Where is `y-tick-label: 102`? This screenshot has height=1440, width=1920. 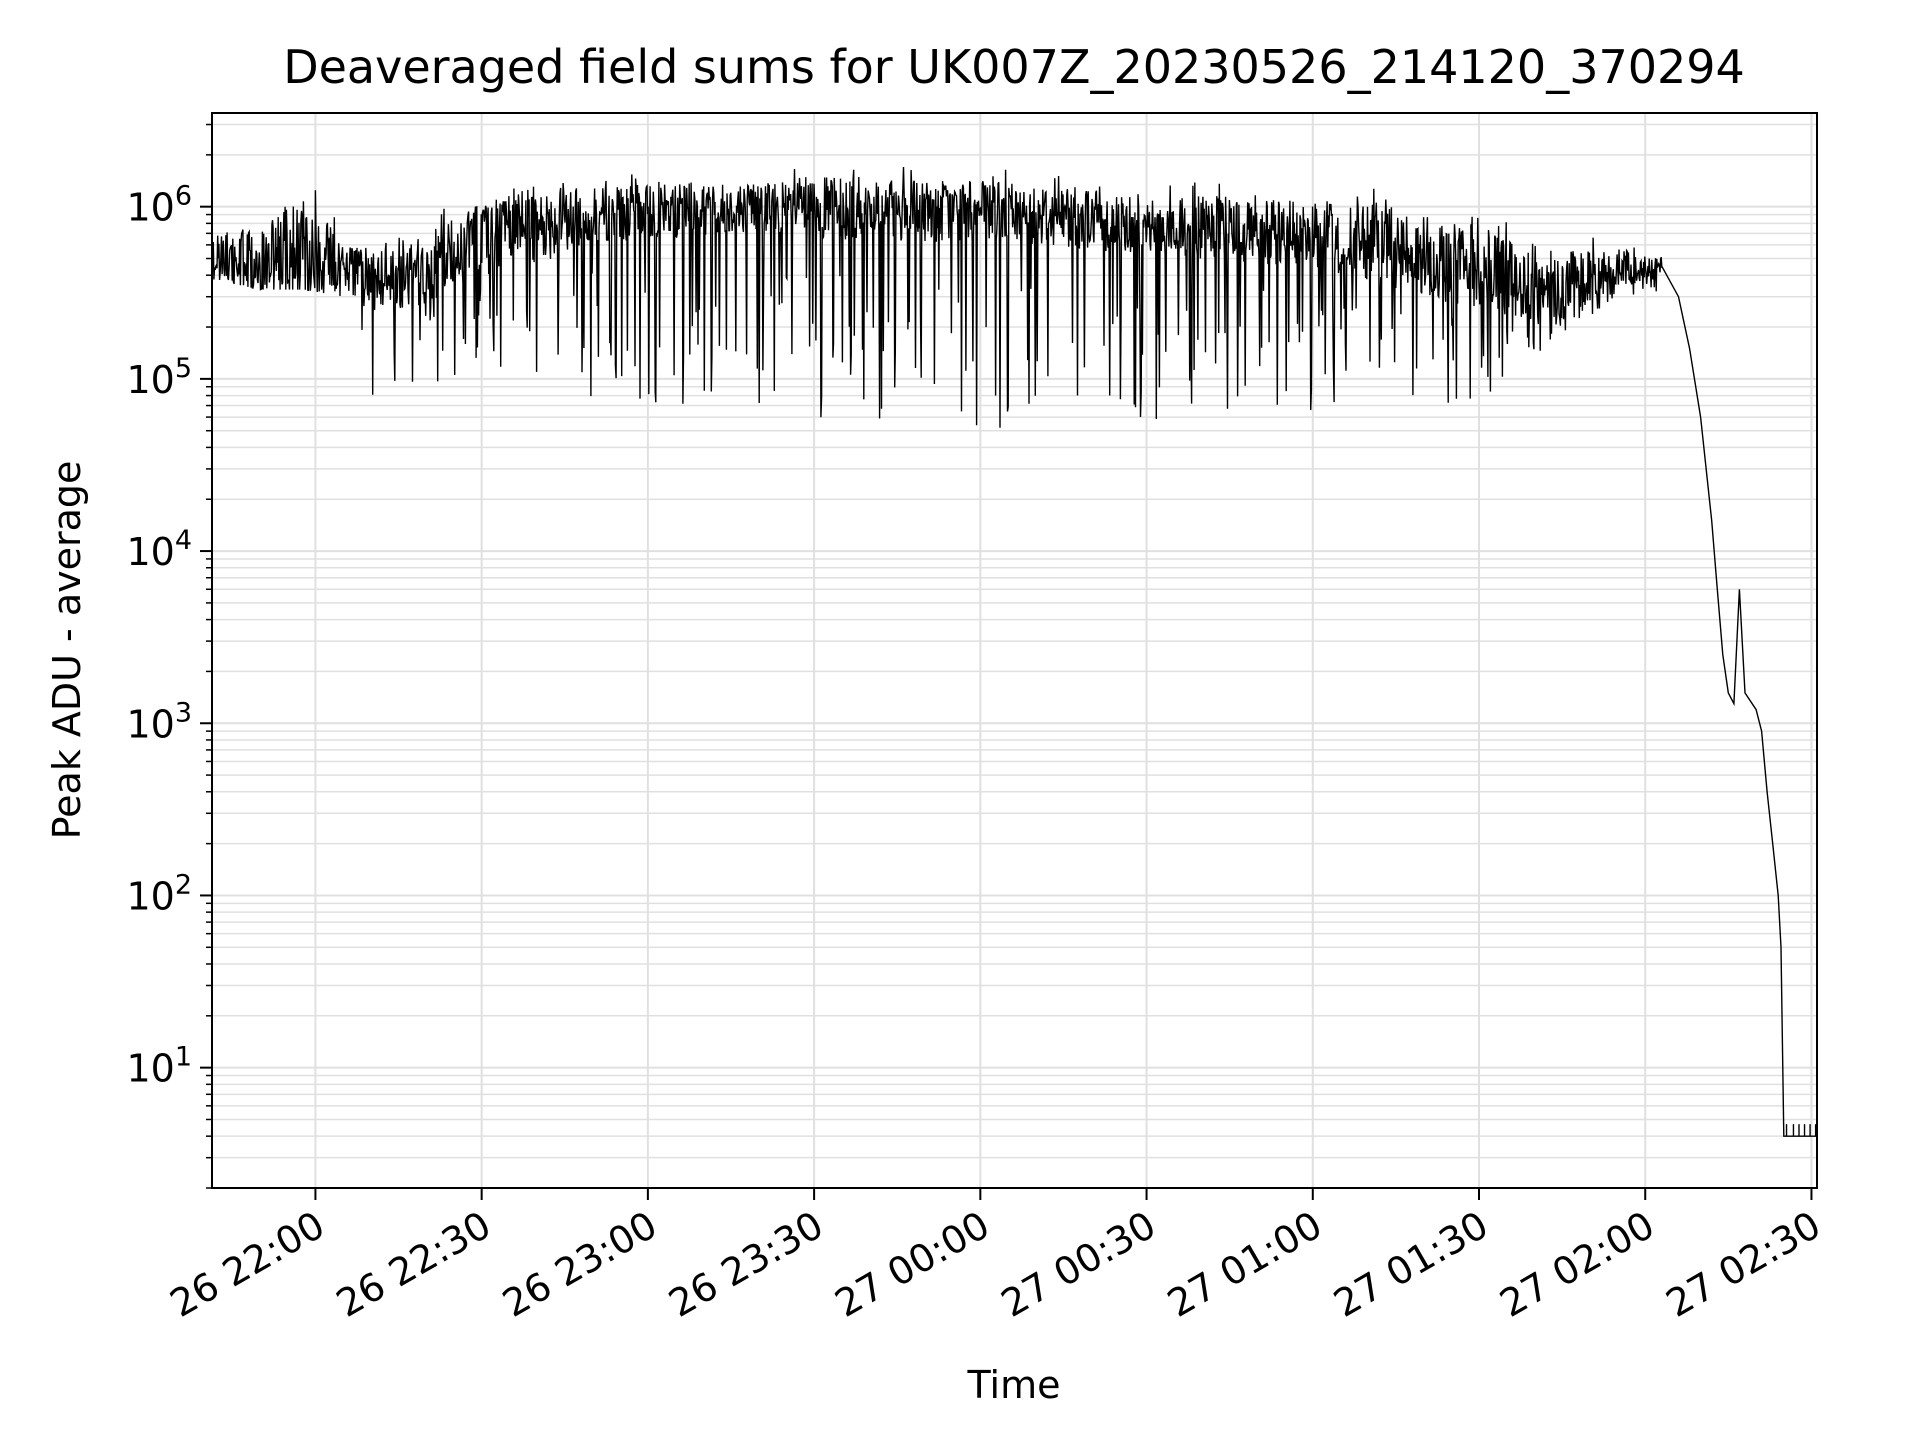 y-tick-label: 102 is located at coordinates (159, 893).